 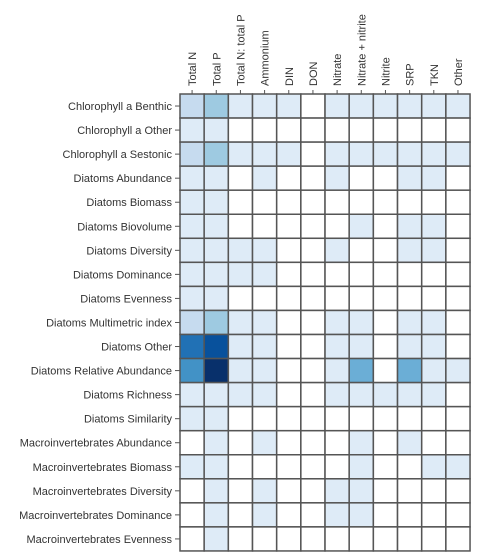 I want to click on column-label: SRP, so click(x=411, y=74).